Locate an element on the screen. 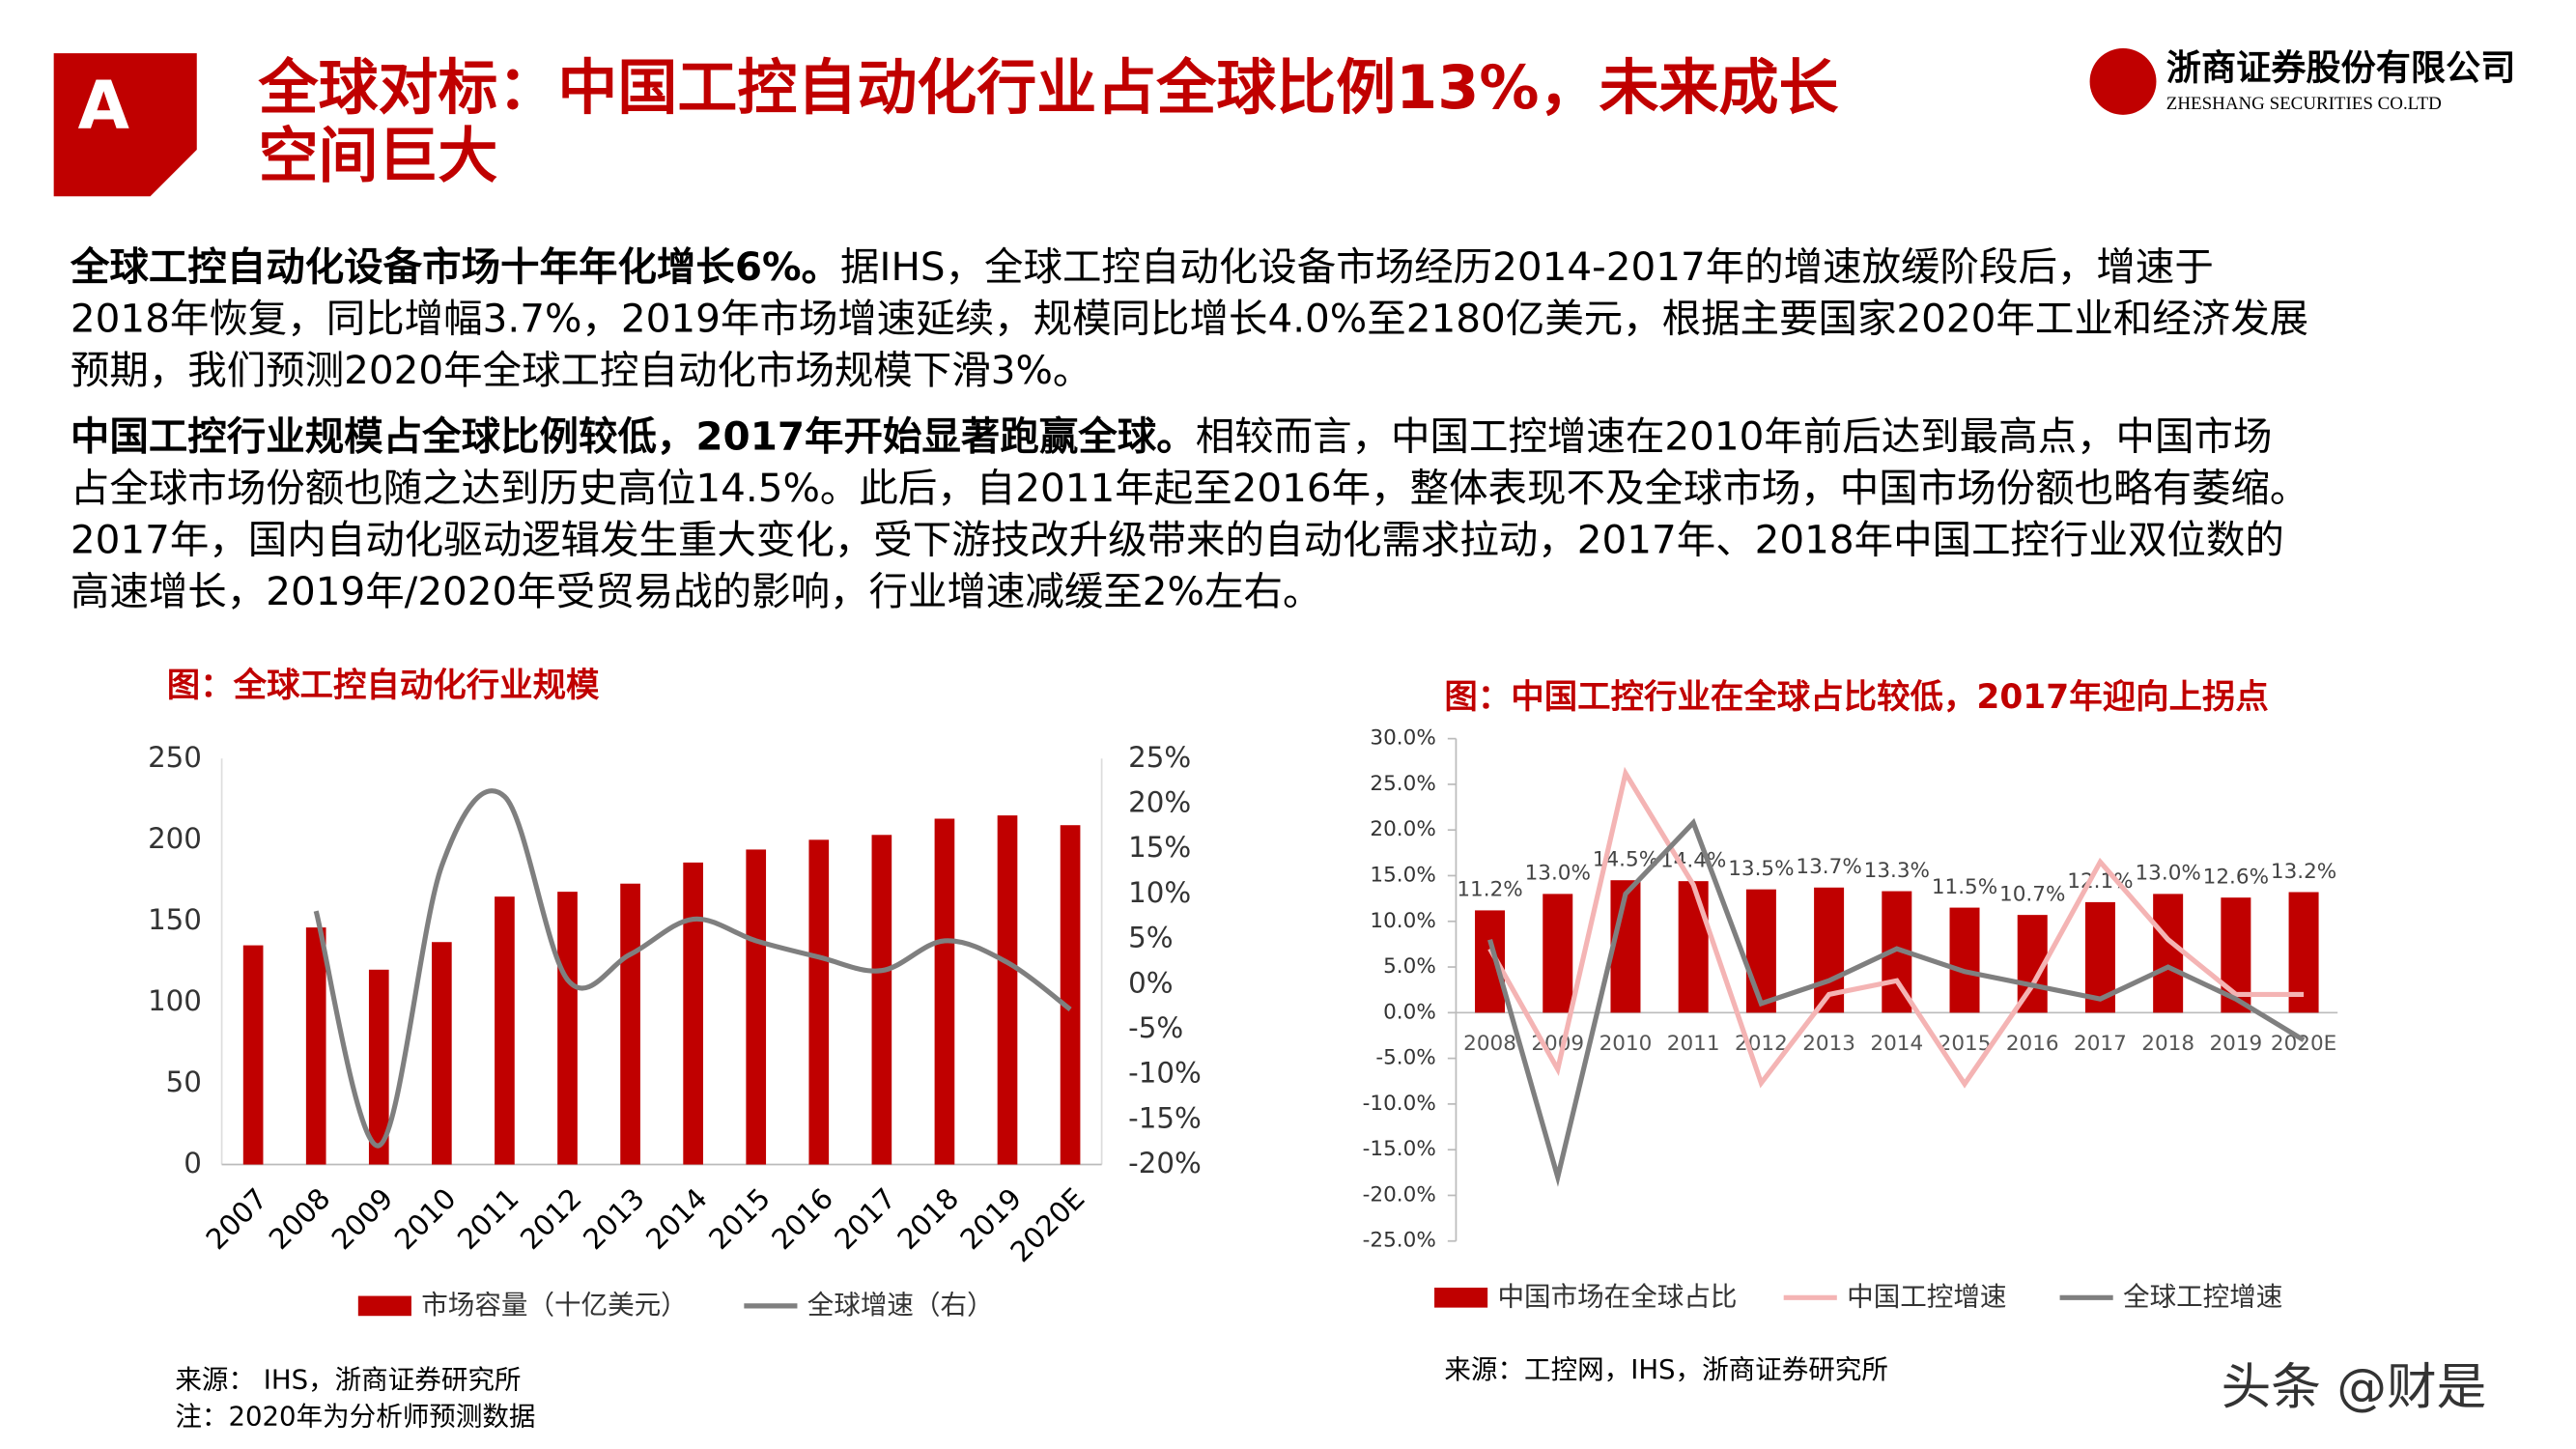  logo-en: ZHESHANG SECURITIES CO.LTD is located at coordinates (2304, 104).